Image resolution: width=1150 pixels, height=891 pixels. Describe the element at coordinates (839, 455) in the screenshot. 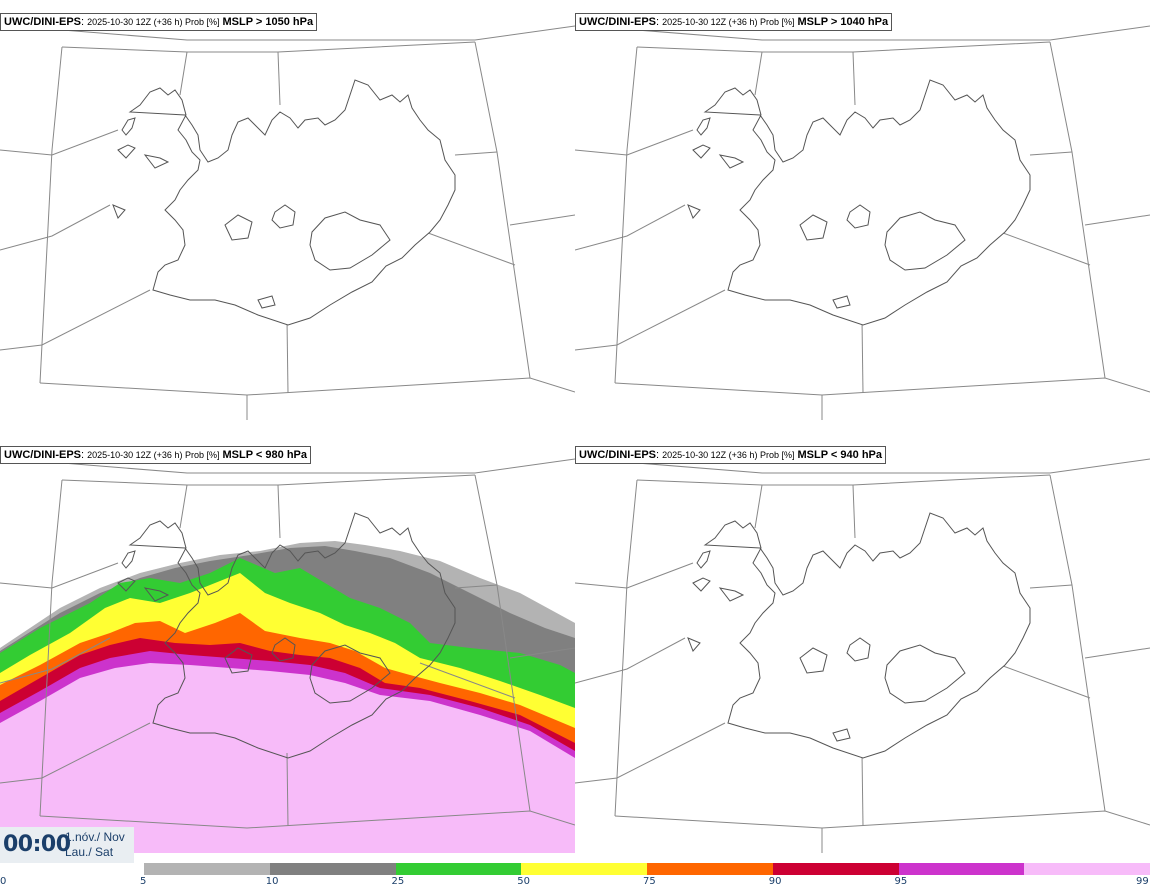

I see `threshold-label: MSLP < 940 hPa` at that location.